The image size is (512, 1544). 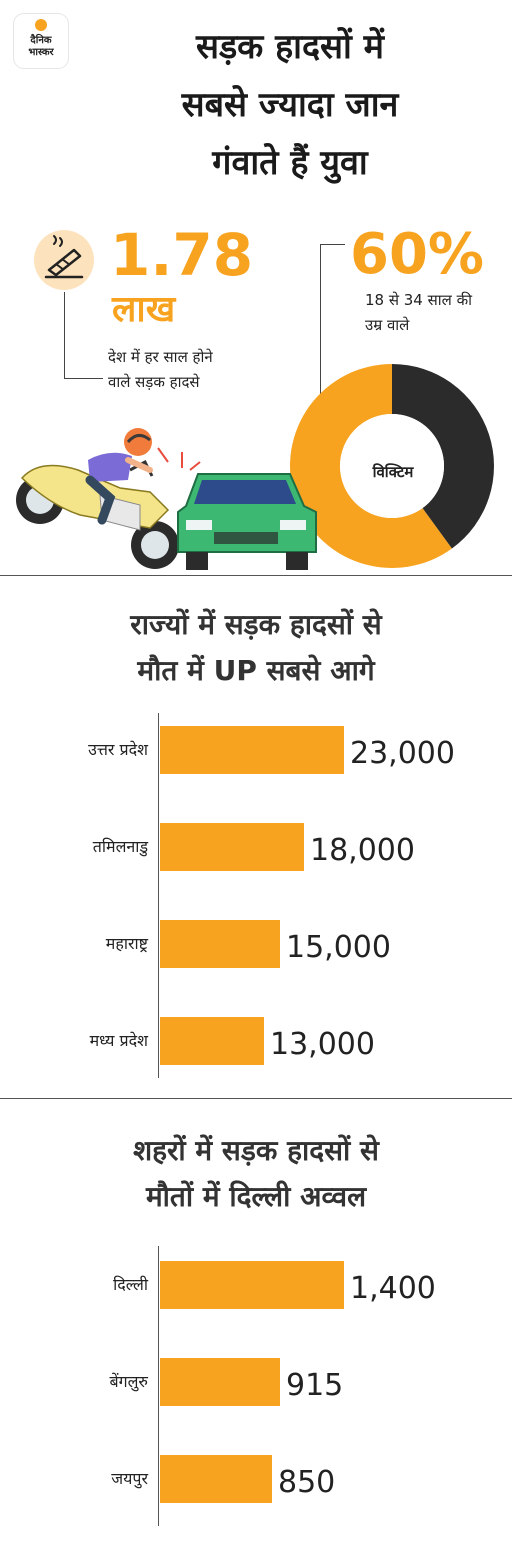 I want to click on accidents-number: 1.78, so click(x=182, y=255).